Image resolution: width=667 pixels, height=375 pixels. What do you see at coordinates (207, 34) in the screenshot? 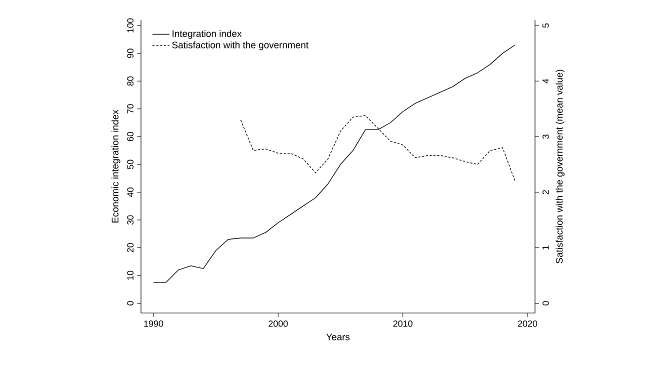
I see `legend-label: Integration index` at bounding box center [207, 34].